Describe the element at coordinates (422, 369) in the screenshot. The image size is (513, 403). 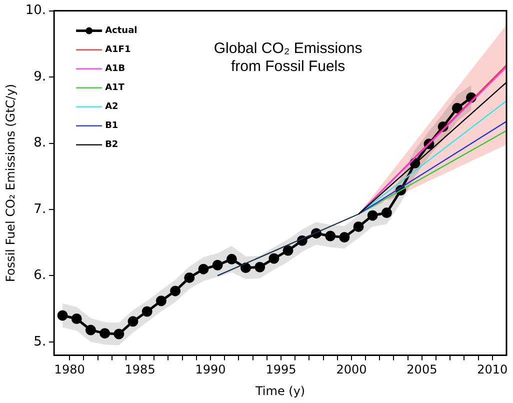
I see `x-tick-label: 2005` at that location.